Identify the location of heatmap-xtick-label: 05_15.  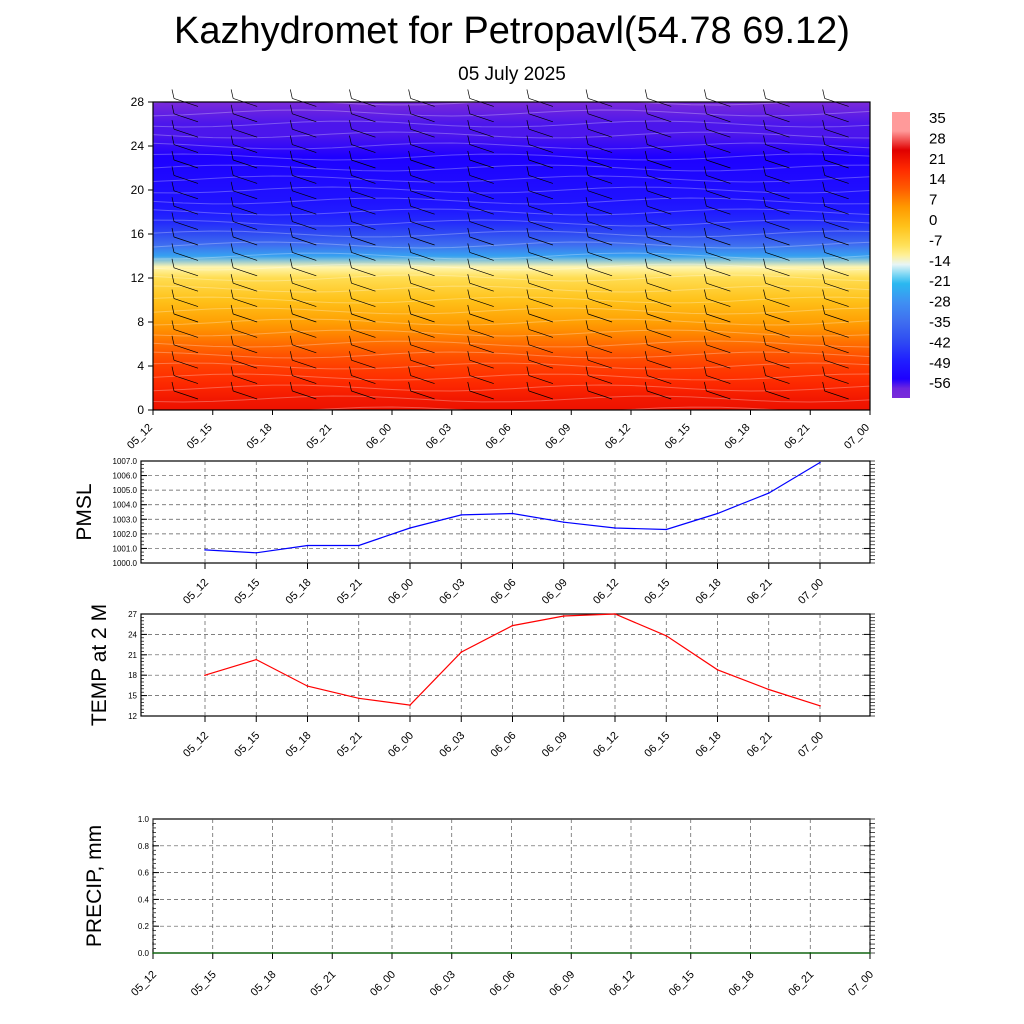
(200, 437).